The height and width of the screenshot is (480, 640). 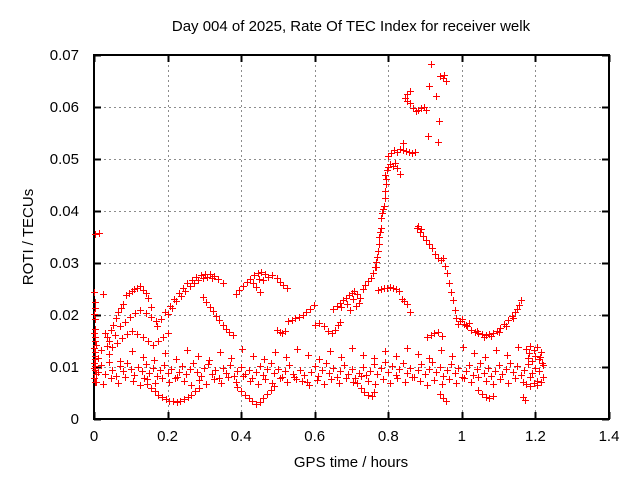 What do you see at coordinates (64, 315) in the screenshot?
I see `y-tick-label: 0.02` at bounding box center [64, 315].